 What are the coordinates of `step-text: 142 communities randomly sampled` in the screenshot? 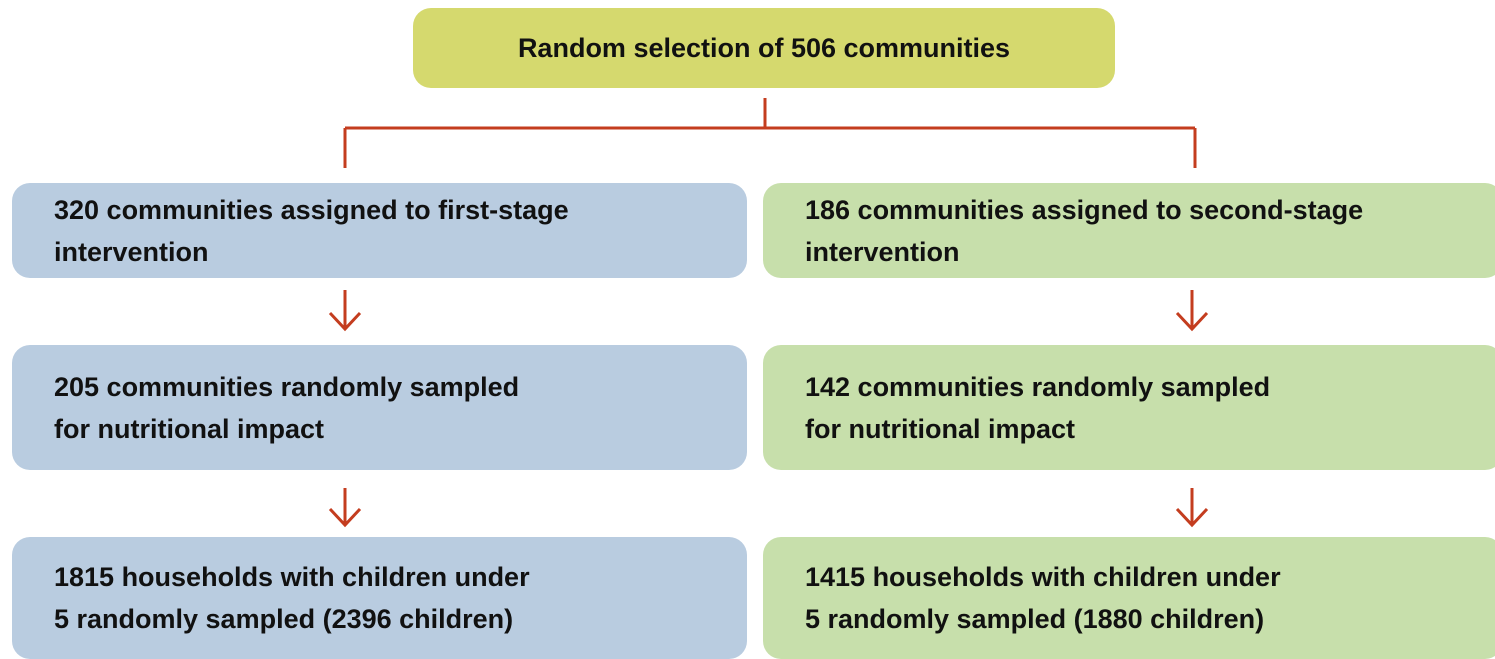 It's located at (1038, 386).